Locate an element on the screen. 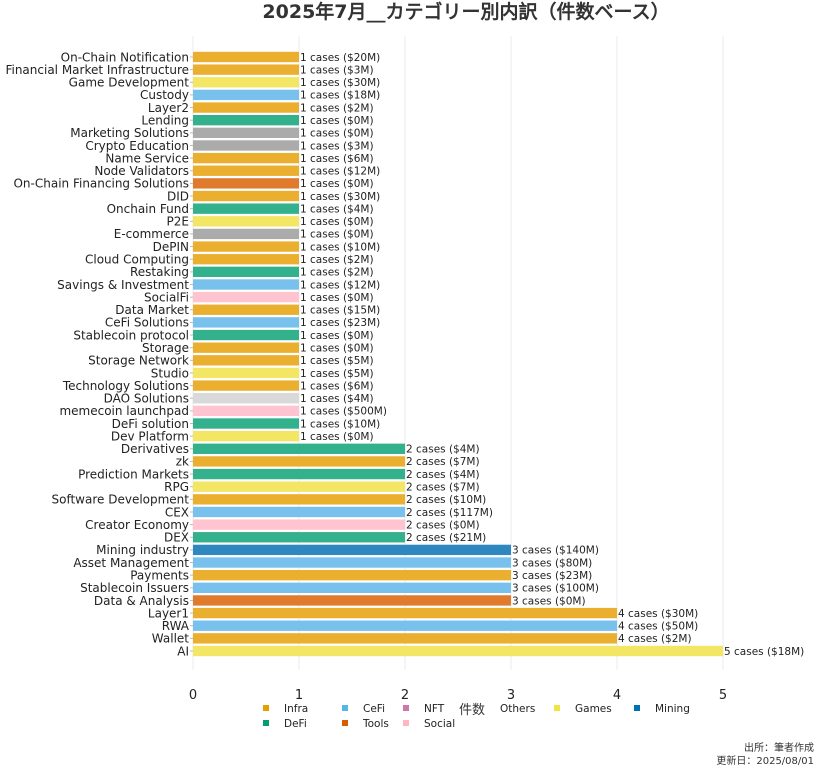 The height and width of the screenshot is (768, 818). category-label: Wallet is located at coordinates (171, 639).